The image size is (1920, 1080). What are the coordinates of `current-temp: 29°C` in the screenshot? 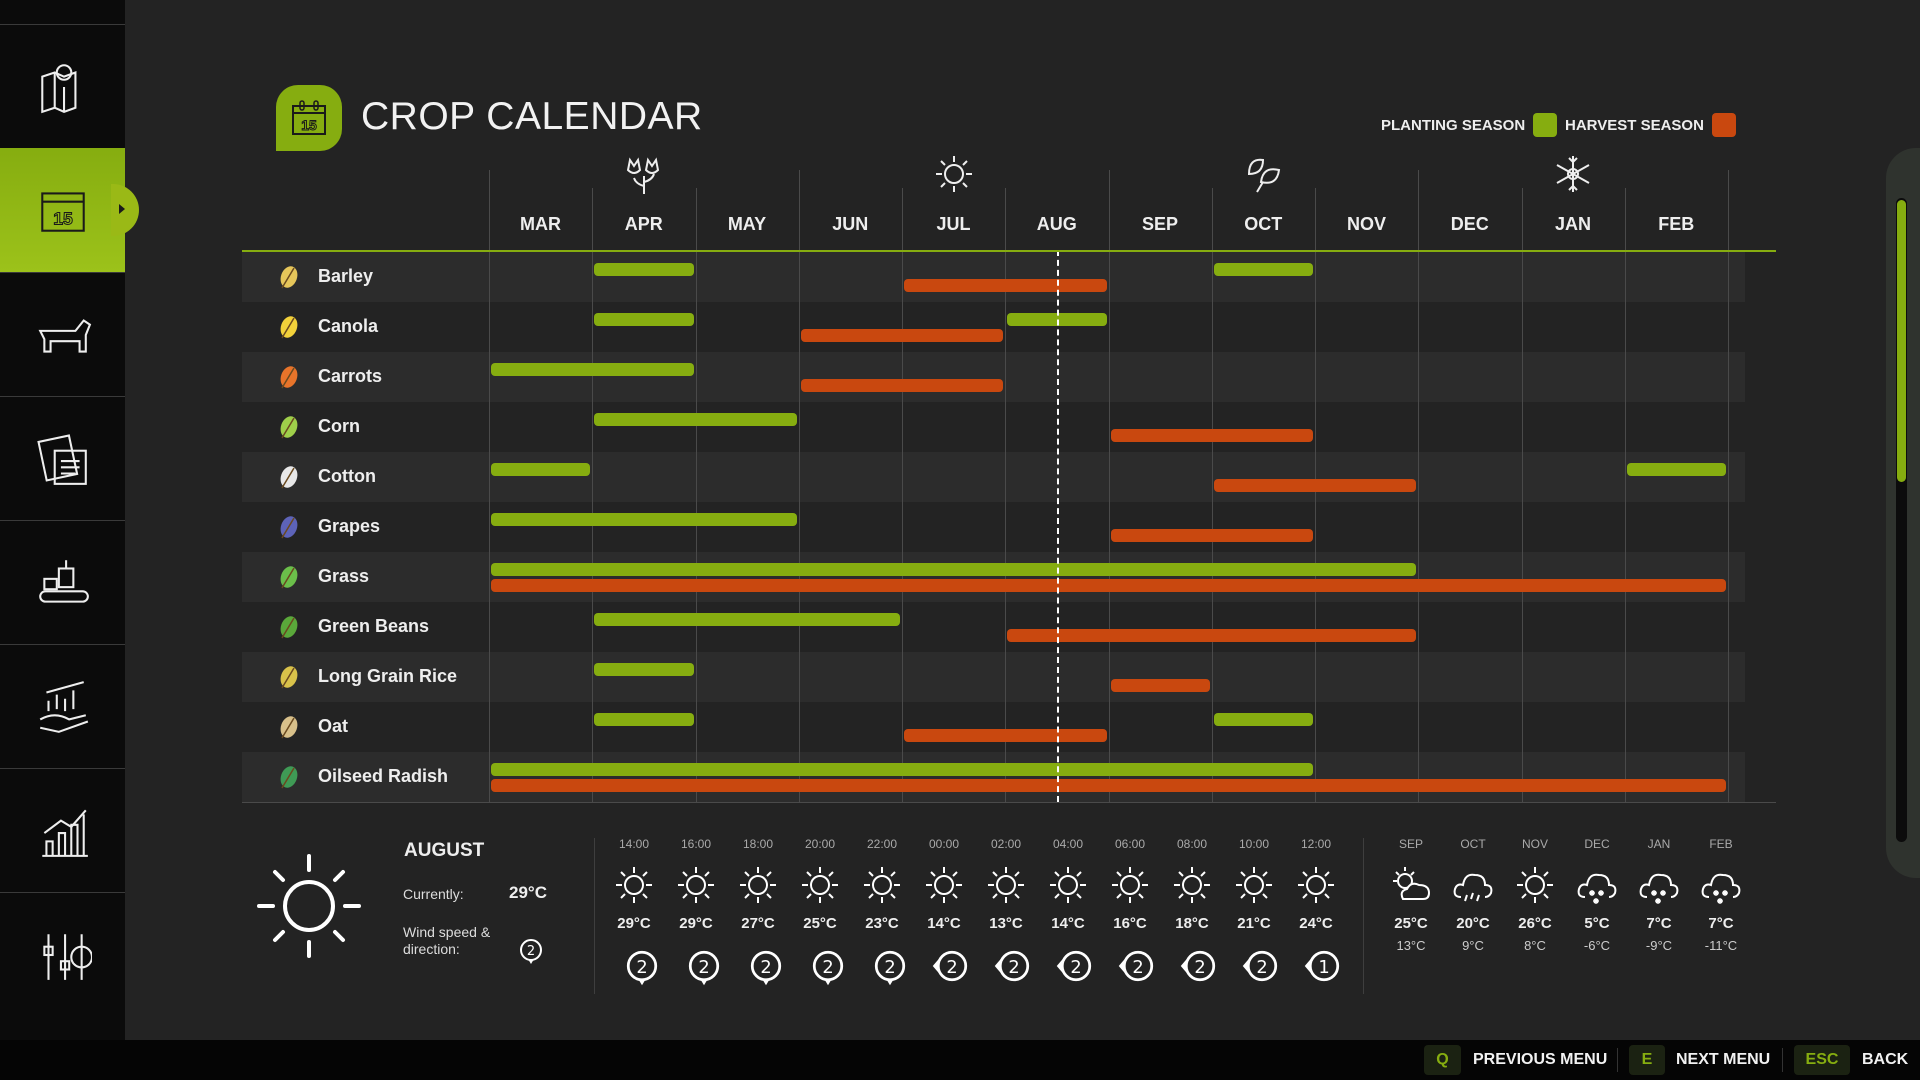 It's located at (528, 892).